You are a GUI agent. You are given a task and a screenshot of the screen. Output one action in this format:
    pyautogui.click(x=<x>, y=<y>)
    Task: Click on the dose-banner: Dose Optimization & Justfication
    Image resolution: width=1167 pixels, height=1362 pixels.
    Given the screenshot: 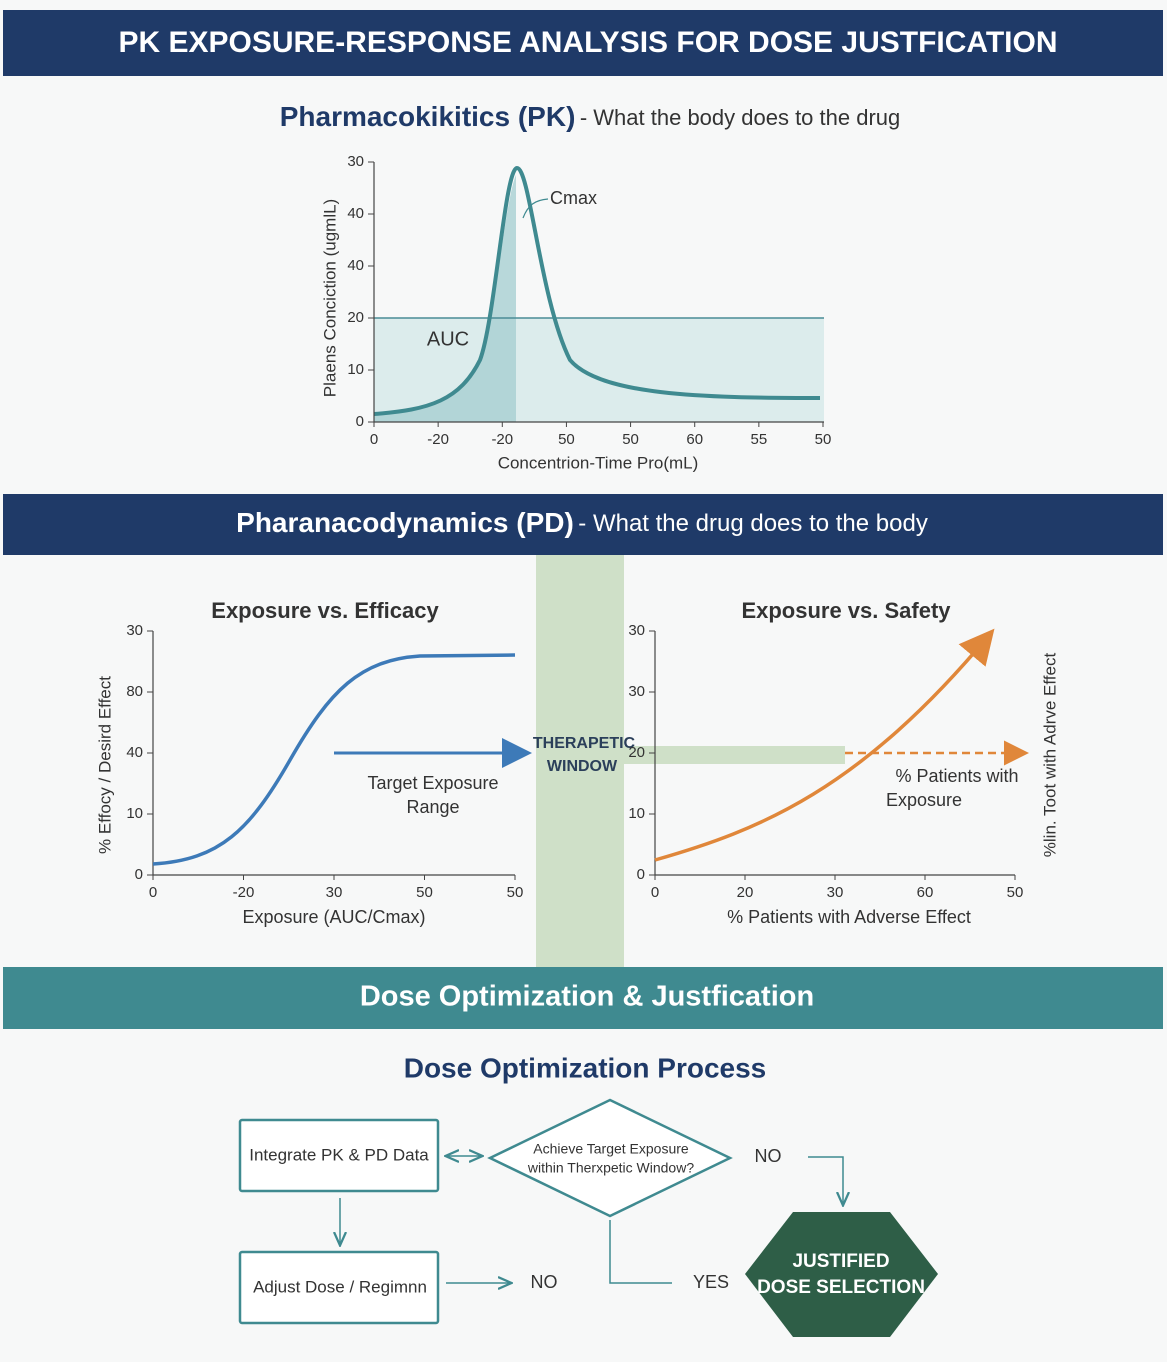 What is the action you would take?
    pyautogui.click(x=587, y=997)
    